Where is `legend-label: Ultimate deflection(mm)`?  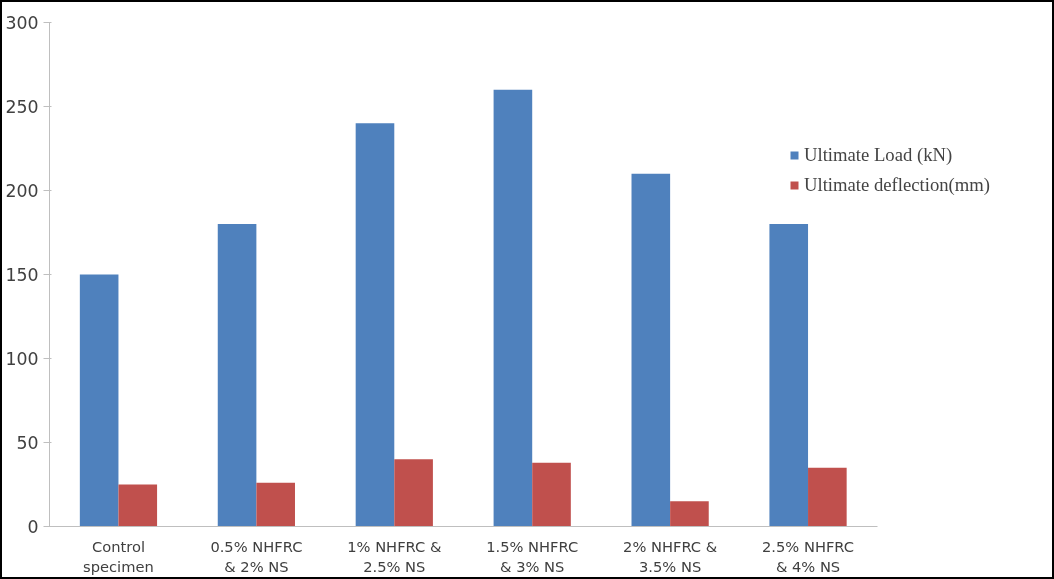 legend-label: Ultimate deflection(mm) is located at coordinates (897, 185).